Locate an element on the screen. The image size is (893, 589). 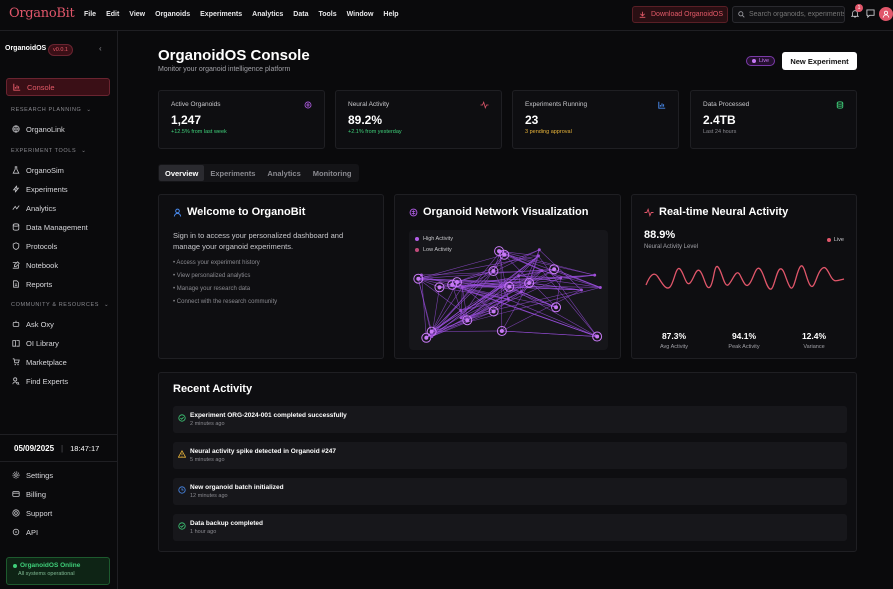
version-badge: v0.0.1 is located at coordinates (60, 50).